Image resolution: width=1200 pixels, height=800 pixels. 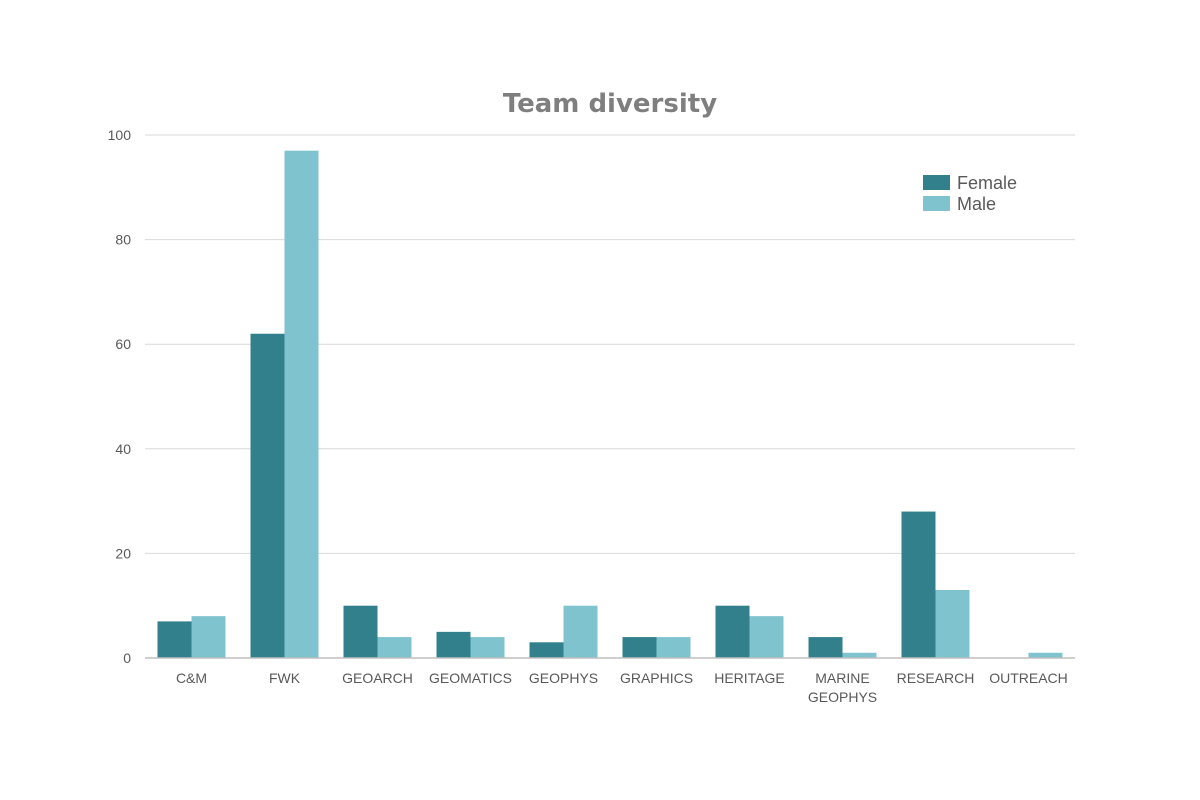 What do you see at coordinates (610, 104) in the screenshot?
I see `chart-title: Team diversity` at bounding box center [610, 104].